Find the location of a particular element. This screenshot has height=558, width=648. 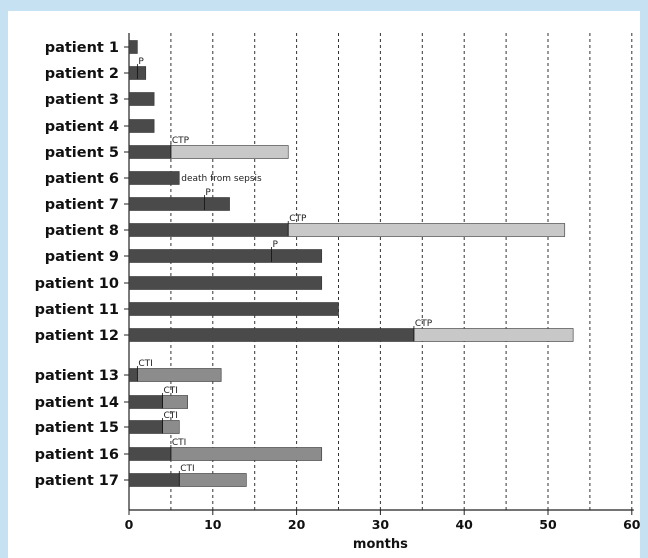

category-label: patient 8 is located at coordinates (82, 231).